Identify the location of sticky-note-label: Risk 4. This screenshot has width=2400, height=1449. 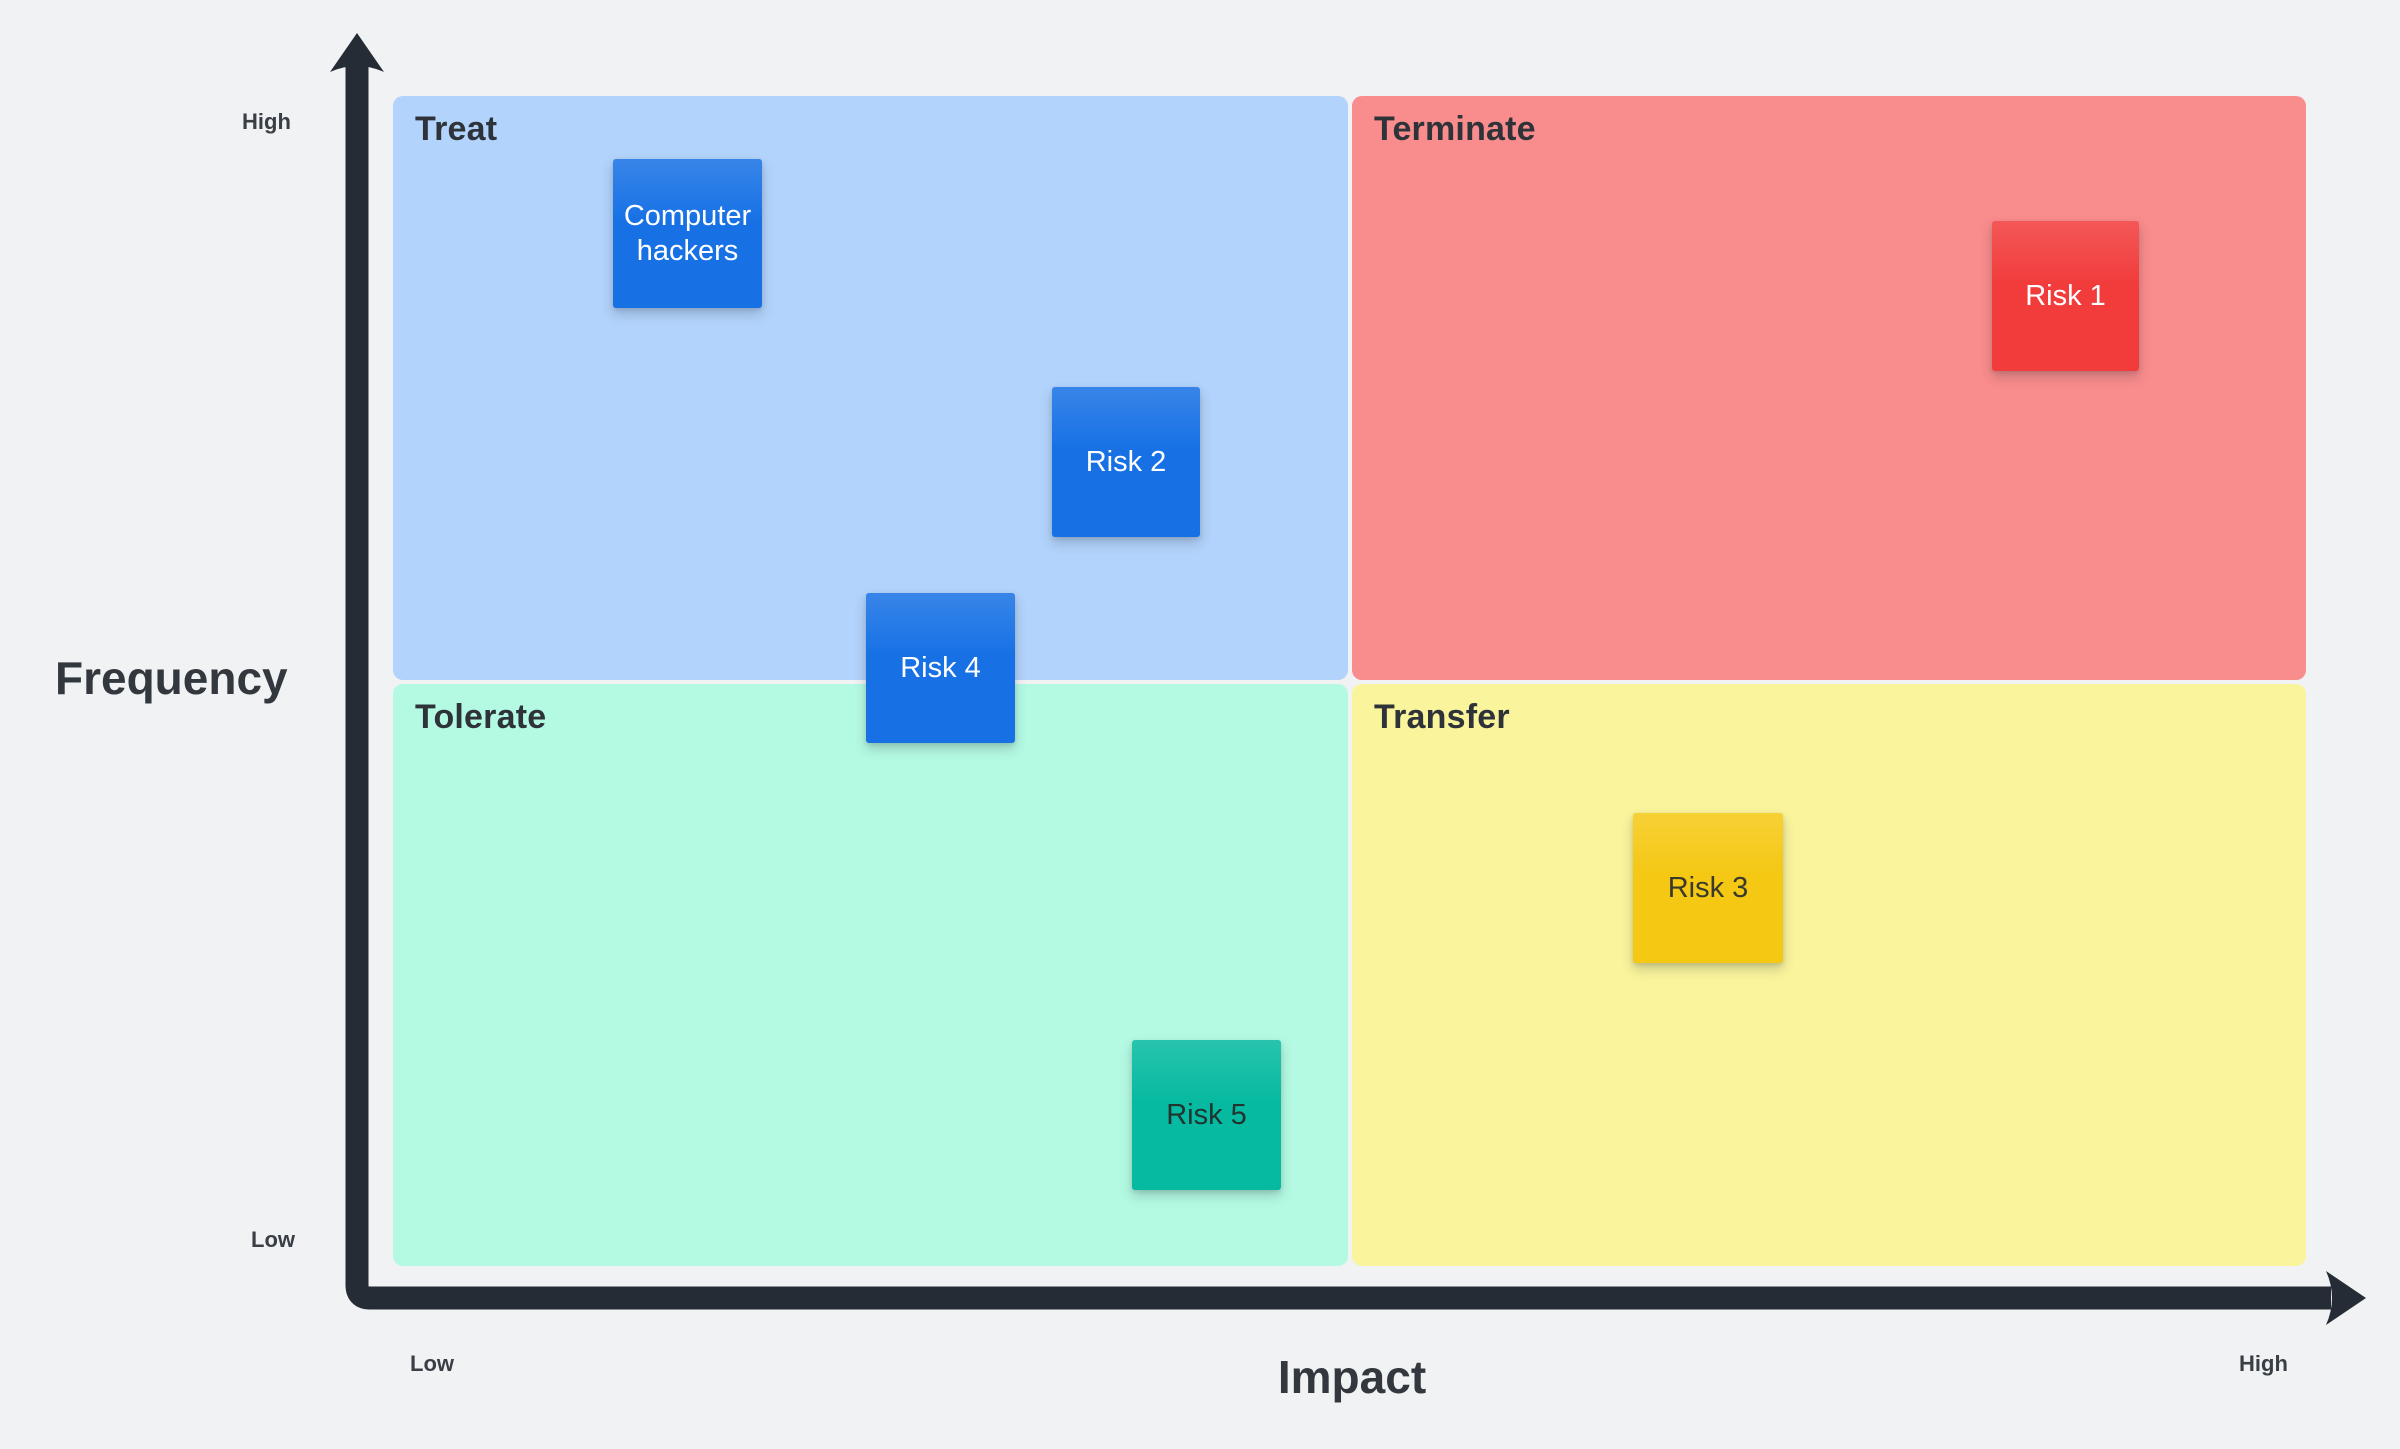
(940, 667).